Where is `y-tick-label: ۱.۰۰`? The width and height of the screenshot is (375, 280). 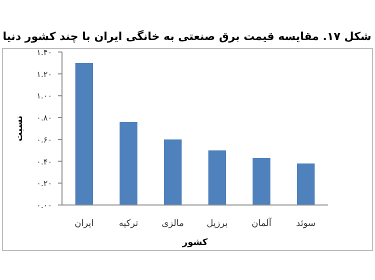
y-tick-label: ۱.۰۰ is located at coordinates (44, 96).